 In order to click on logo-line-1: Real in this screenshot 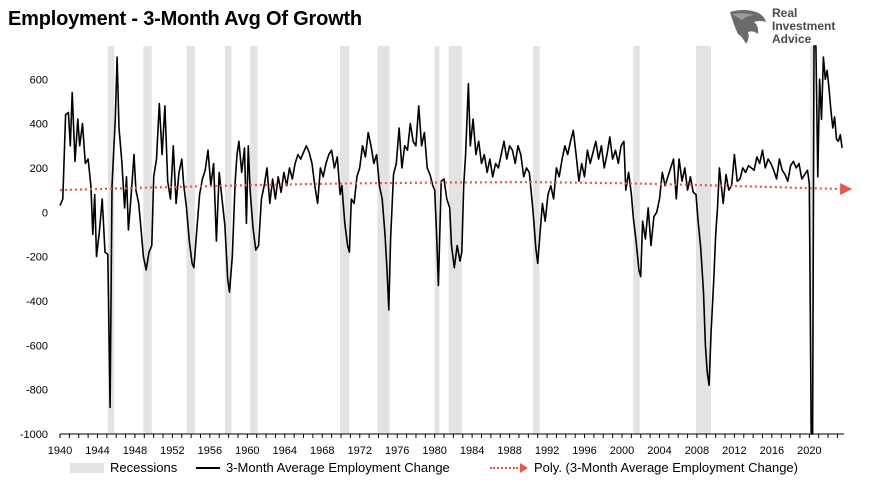, I will do `click(785, 13)`.